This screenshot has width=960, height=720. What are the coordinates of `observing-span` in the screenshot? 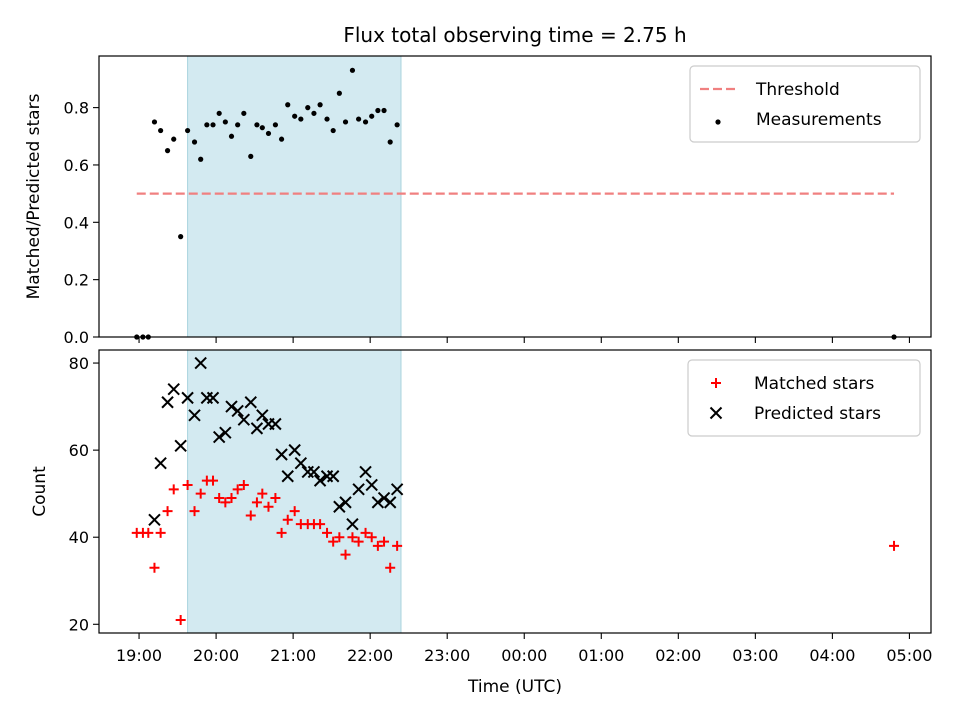 It's located at (294, 491).